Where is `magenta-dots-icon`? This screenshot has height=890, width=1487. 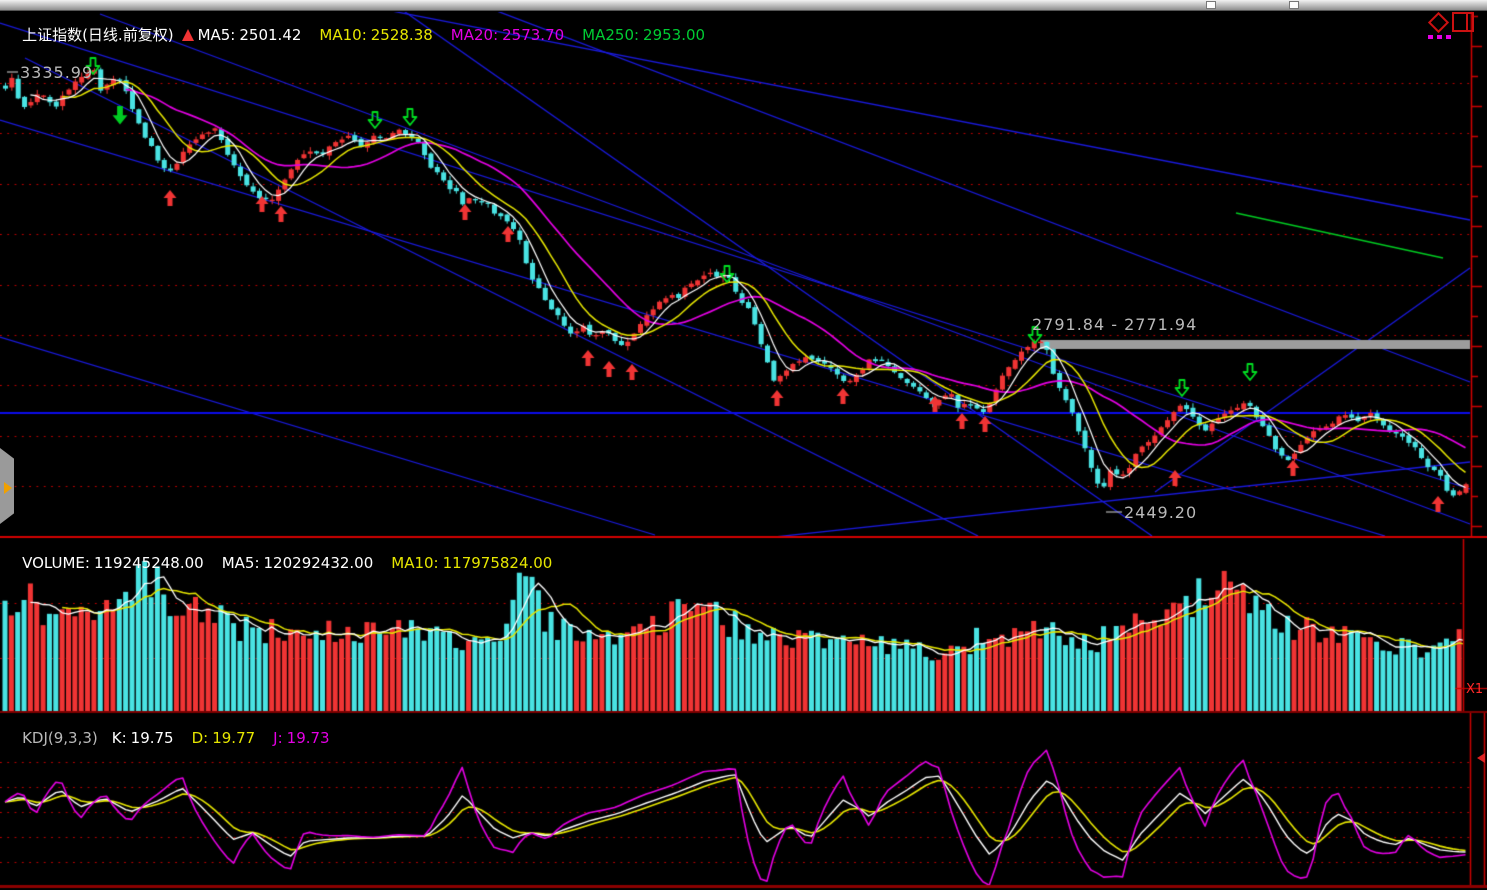 magenta-dots-icon is located at coordinates (1430, 37).